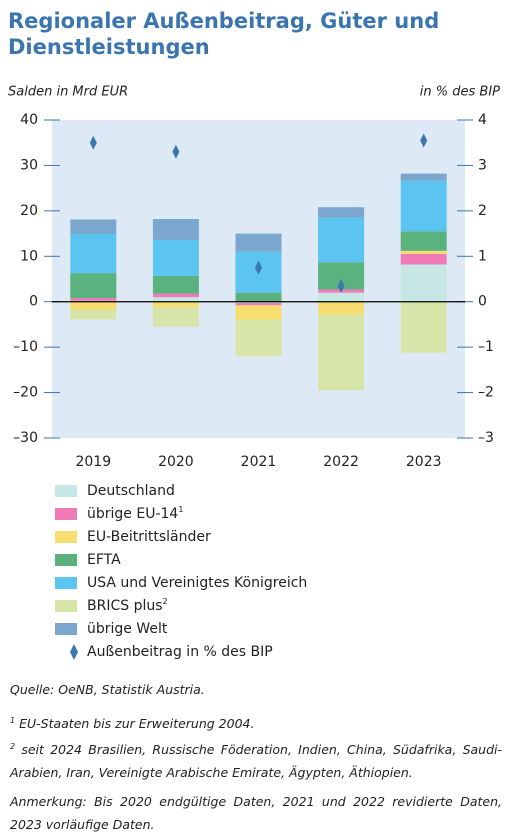 The height and width of the screenshot is (839, 505). I want to click on legend-label: USA und Vereinigtes Königreich, so click(197, 583).